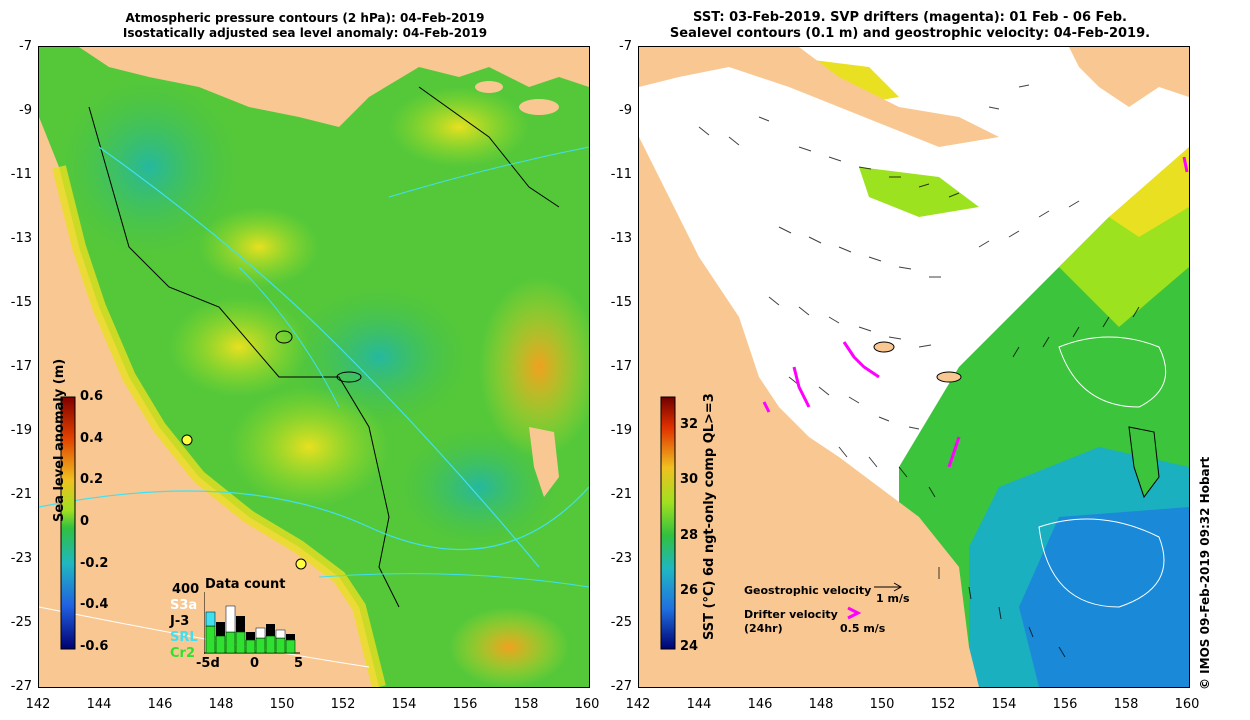 The height and width of the screenshot is (720, 1250). Describe the element at coordinates (760, 704) in the screenshot. I see `right-x-tick-2: 146` at that location.